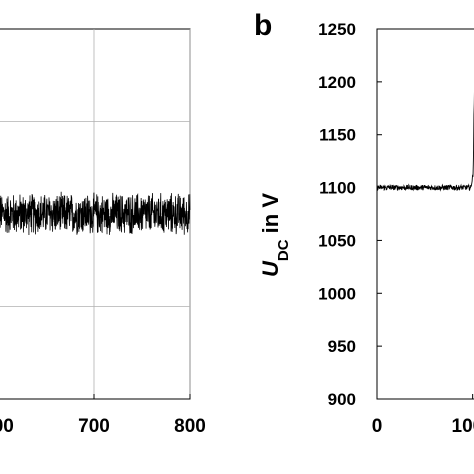 Image resolution: width=474 pixels, height=474 pixels. What do you see at coordinates (337, 29) in the screenshot?
I see `panel-b-y-tick-label: 1250` at bounding box center [337, 29].